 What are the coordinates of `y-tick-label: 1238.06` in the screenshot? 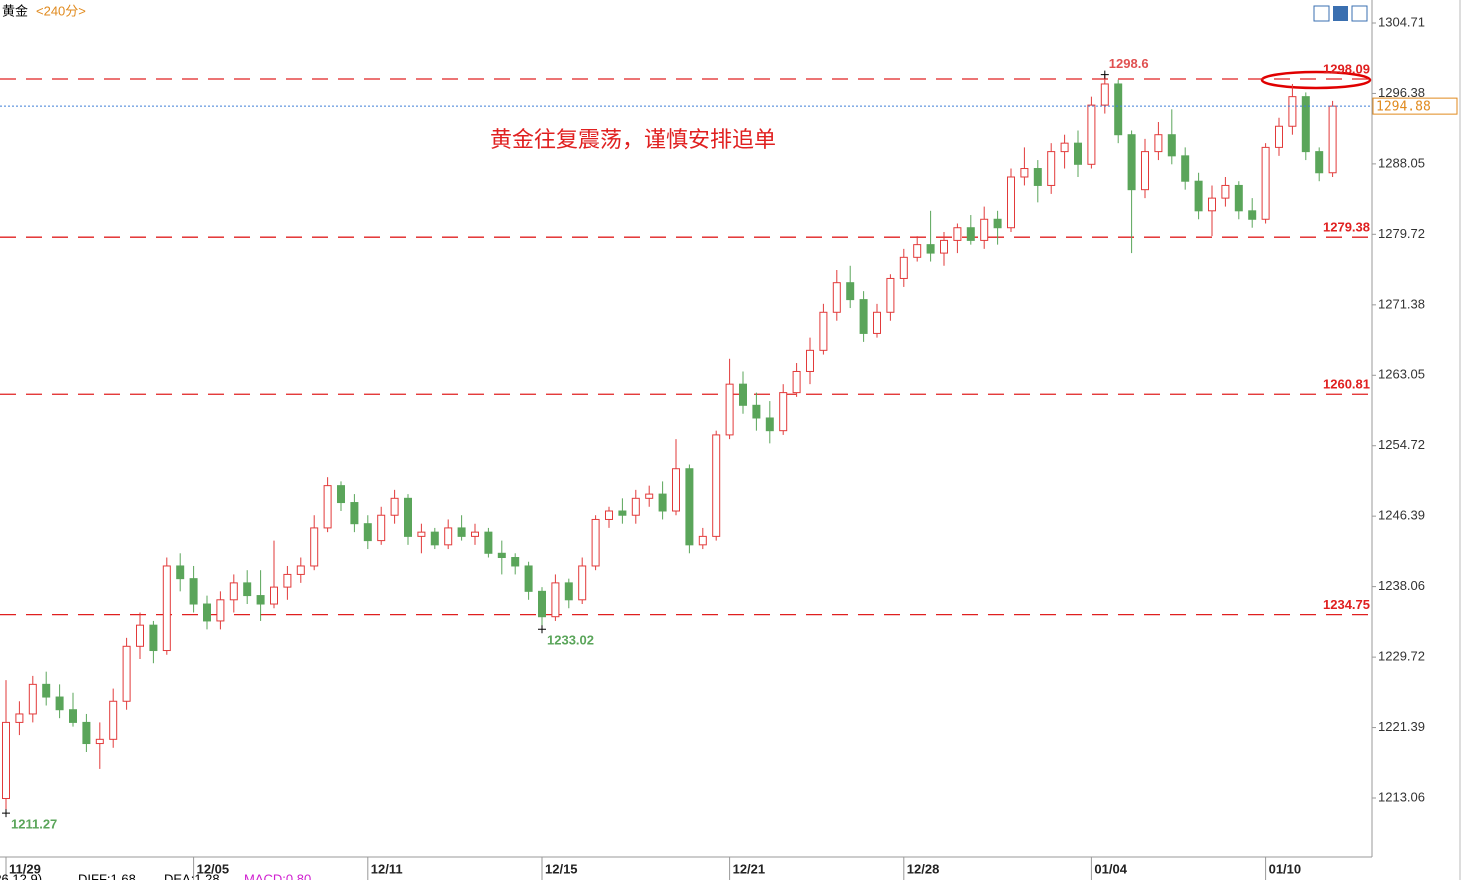 It's located at (1401, 585).